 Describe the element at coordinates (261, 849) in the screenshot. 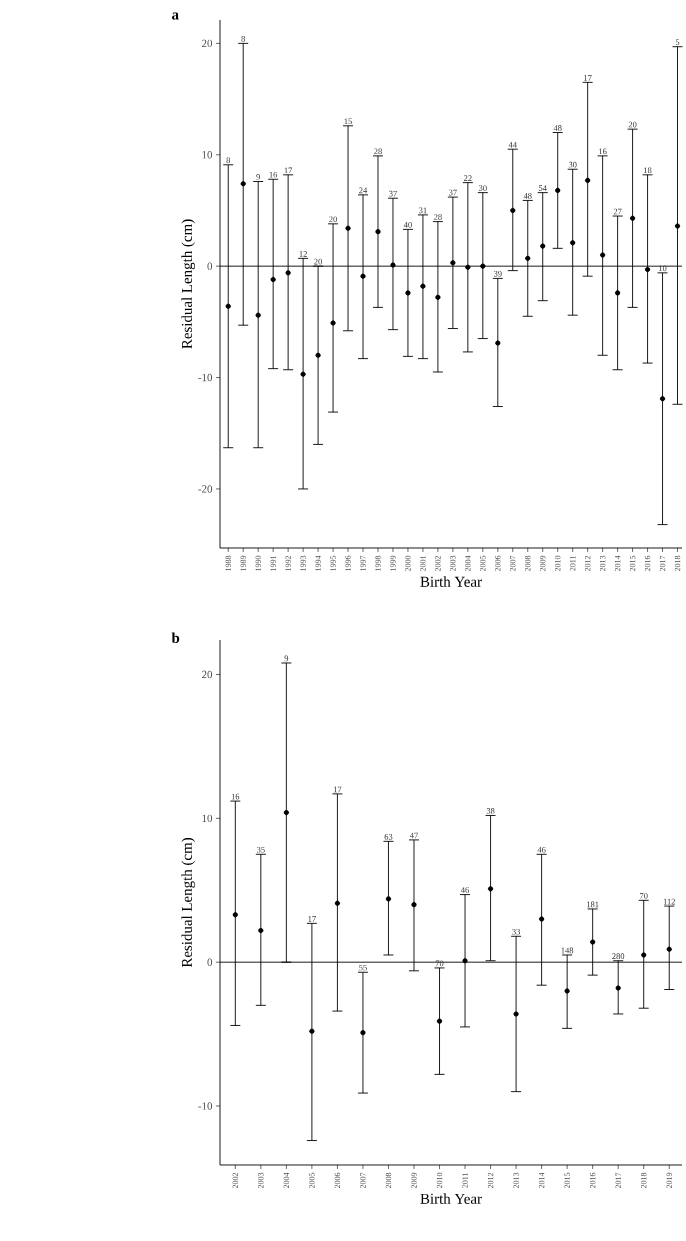

I see `annotation: 35` at that location.